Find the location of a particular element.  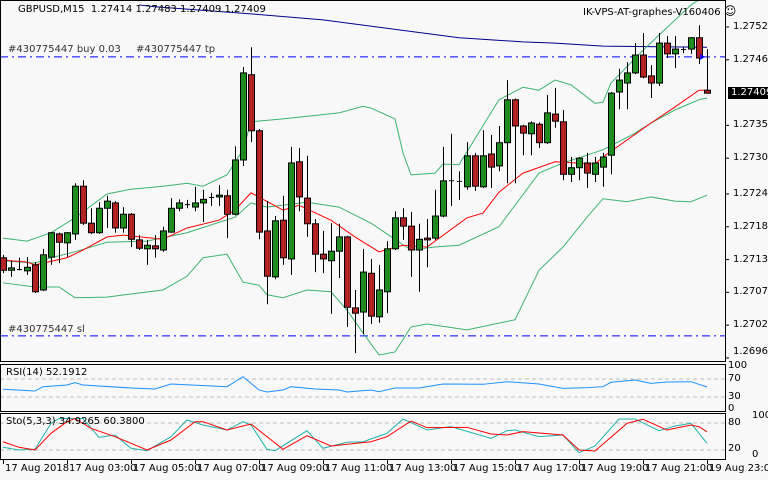

time-label: 17 Aug 03:00 is located at coordinates (103, 468).